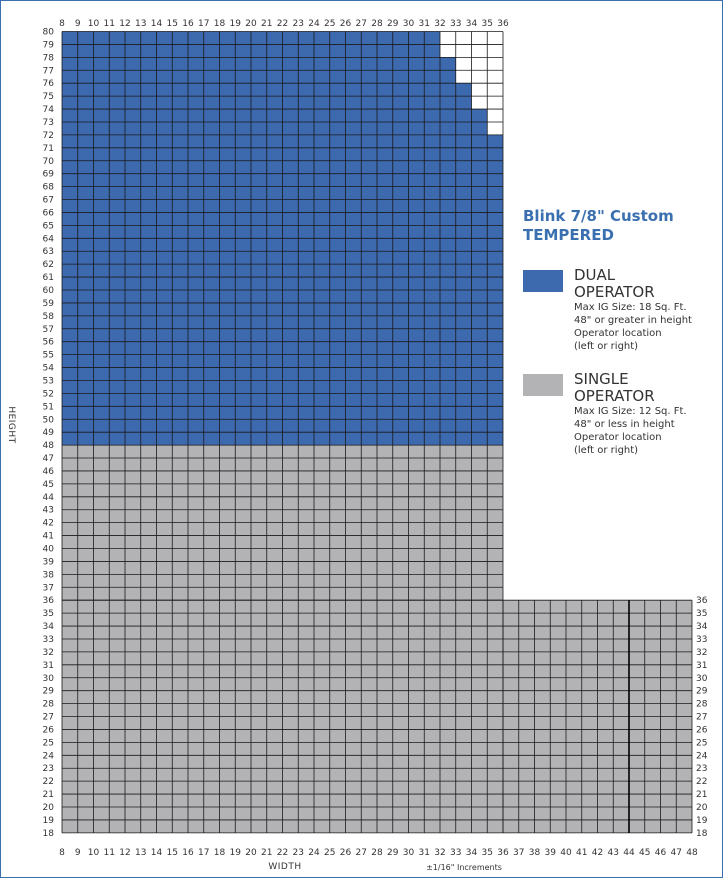 Image resolution: width=723 pixels, height=878 pixels. What do you see at coordinates (49, 692) in the screenshot?
I see `y-tick-left-29: 29` at bounding box center [49, 692].